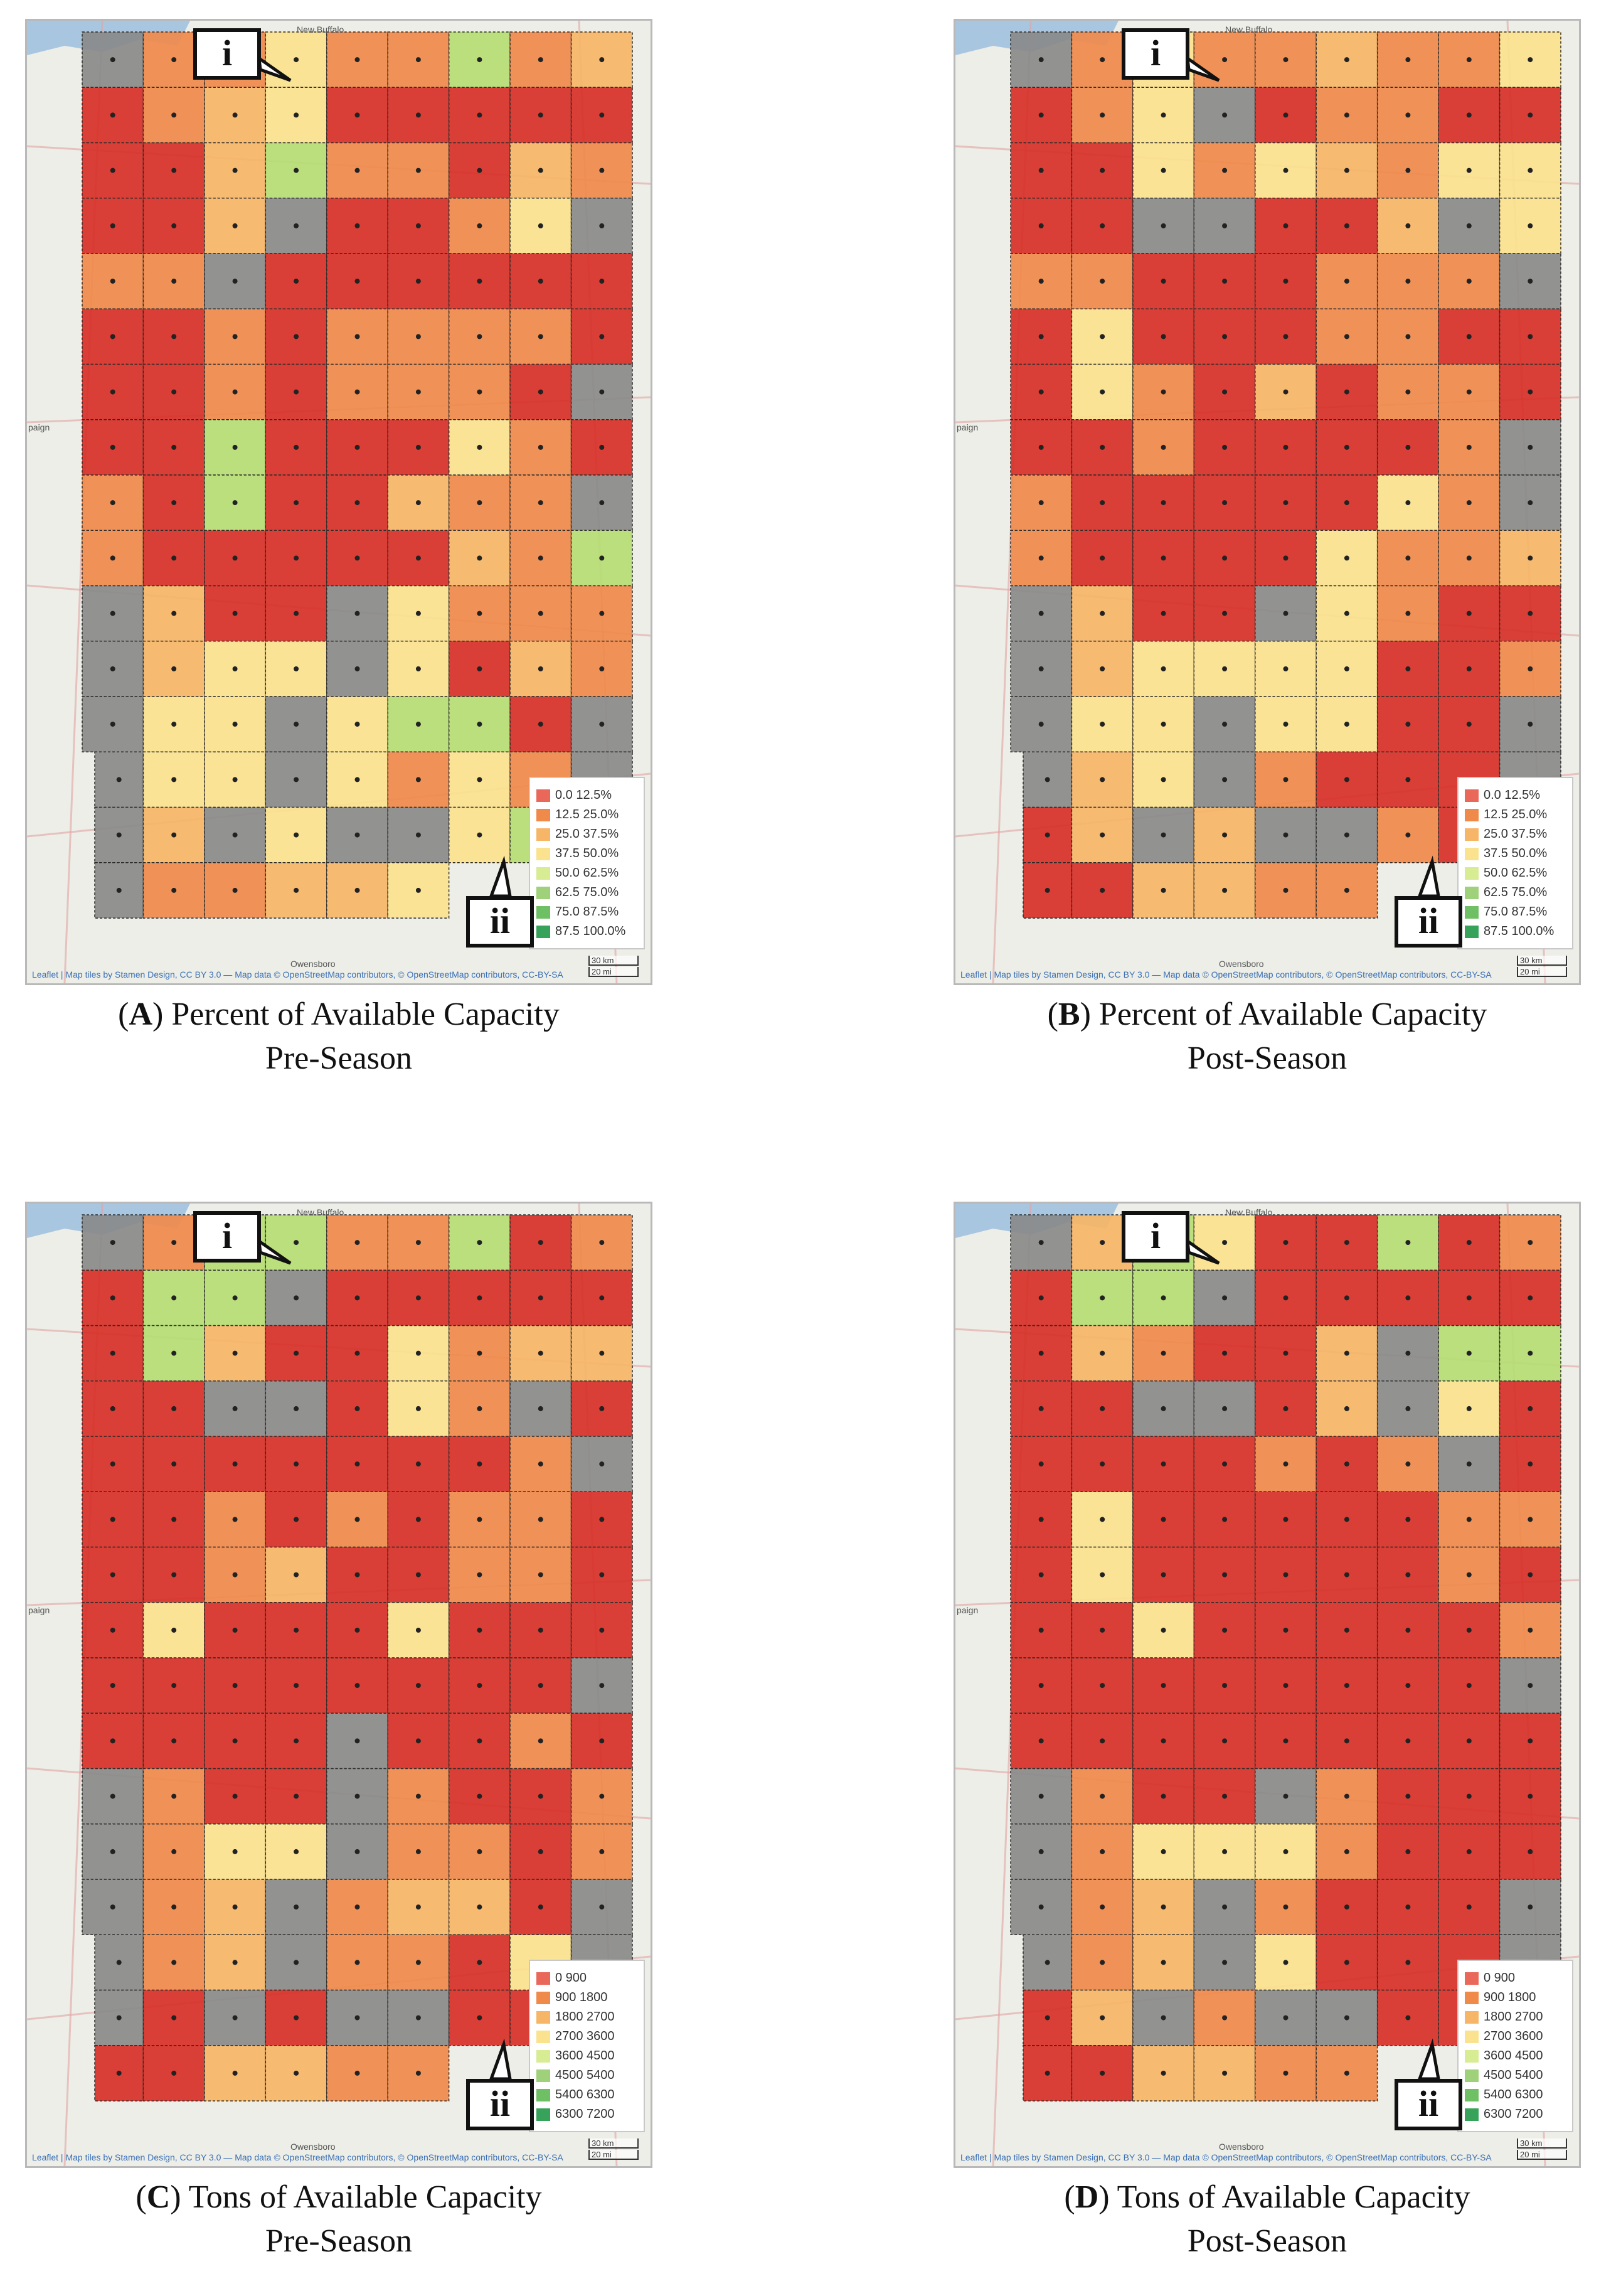  Describe the element at coordinates (1516, 2056) in the screenshot. I see `legend-entry: 3600 4500` at that location.